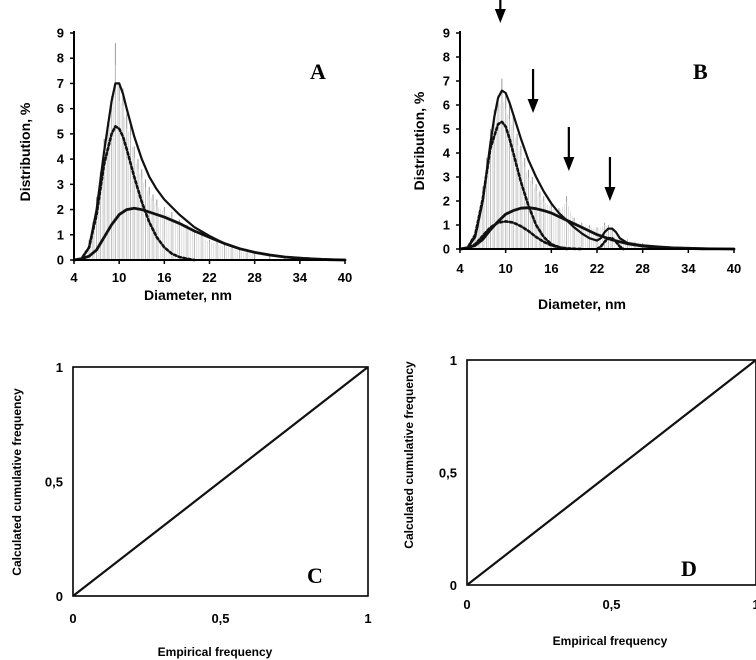 Image resolution: width=756 pixels, height=660 pixels. I want to click on panel-d-y-axis-title: Calculated cumulative frequency, so click(409, 455).